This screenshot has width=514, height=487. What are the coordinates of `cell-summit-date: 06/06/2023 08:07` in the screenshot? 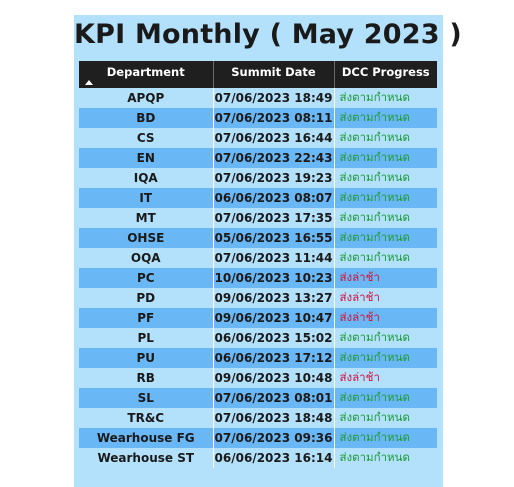 It's located at (273, 198).